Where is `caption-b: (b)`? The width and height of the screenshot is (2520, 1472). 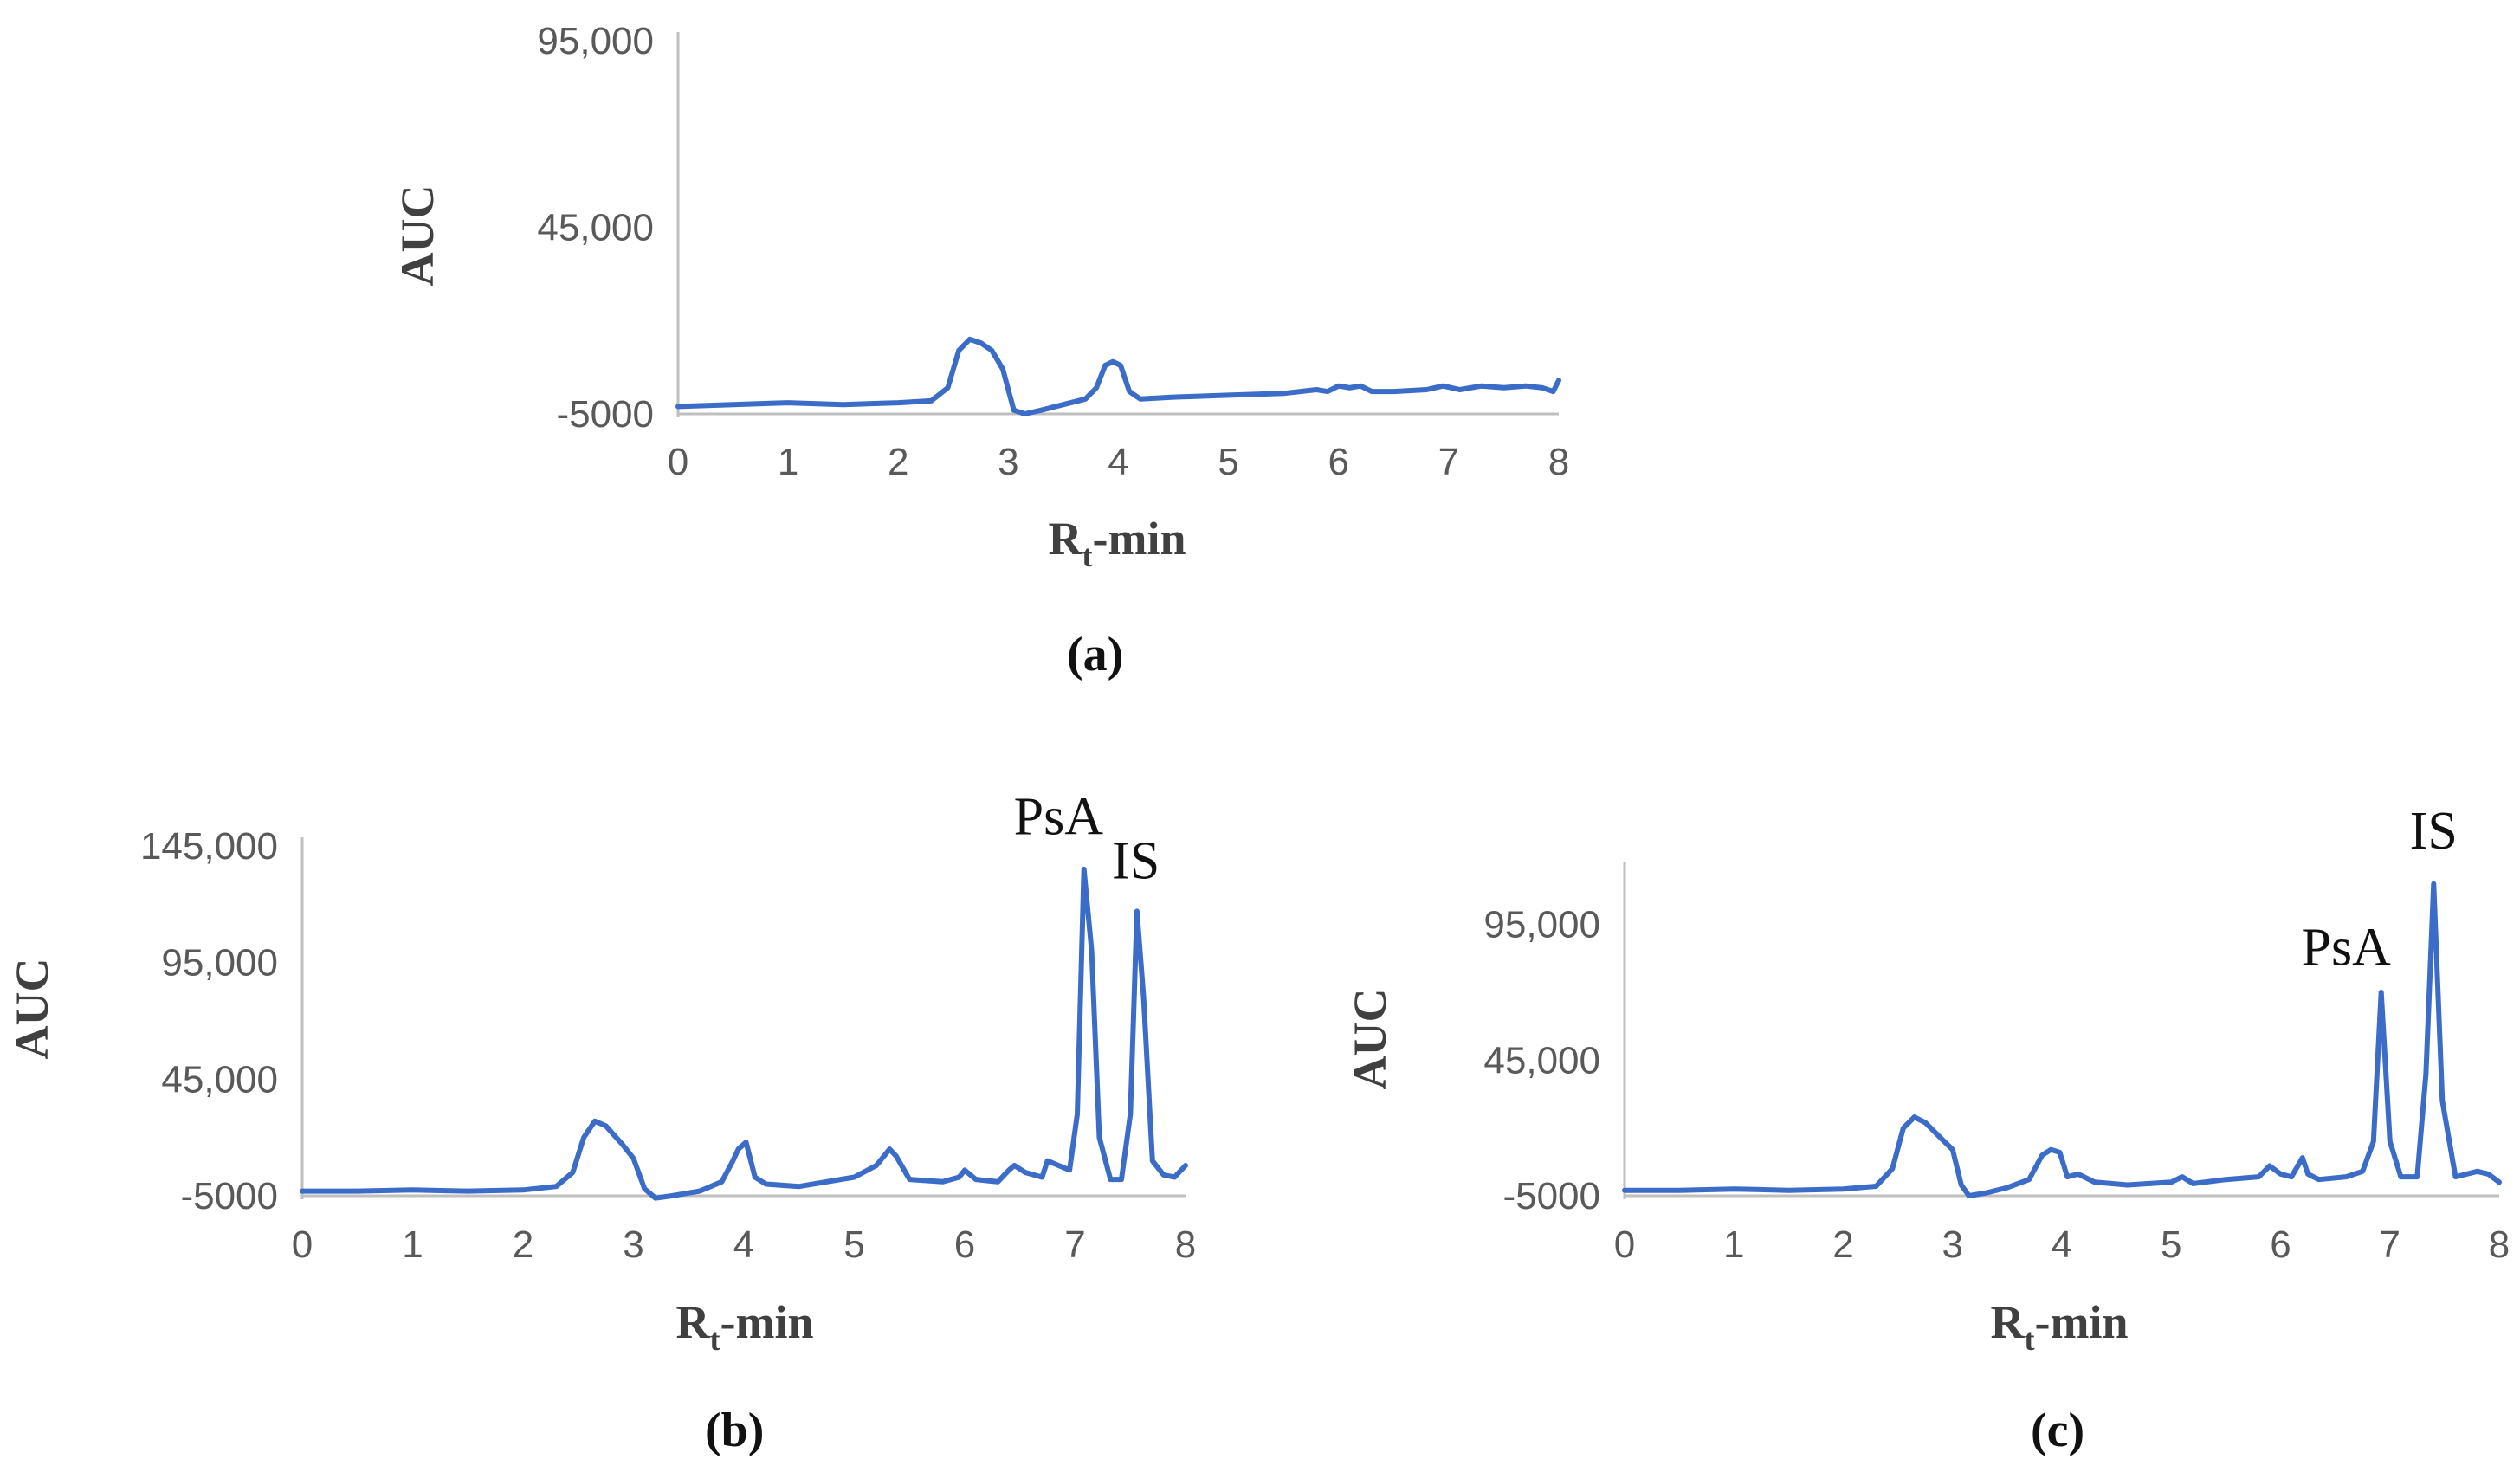
caption-b: (b) is located at coordinates (735, 1430).